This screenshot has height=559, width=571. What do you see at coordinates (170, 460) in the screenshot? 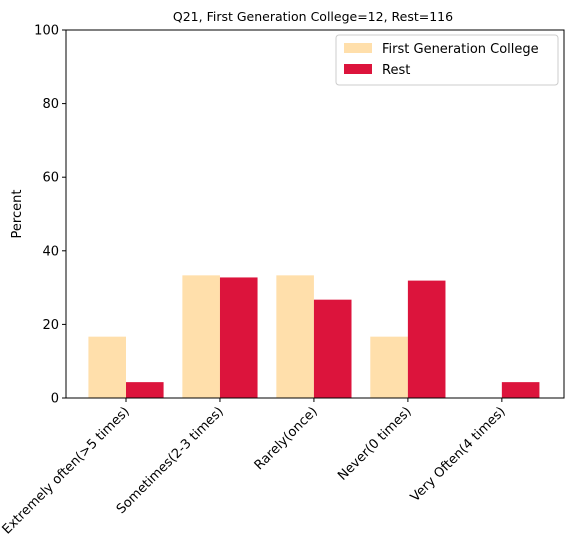
I see `x-tick-label: Sometimes(2-3 times)` at bounding box center [170, 460].